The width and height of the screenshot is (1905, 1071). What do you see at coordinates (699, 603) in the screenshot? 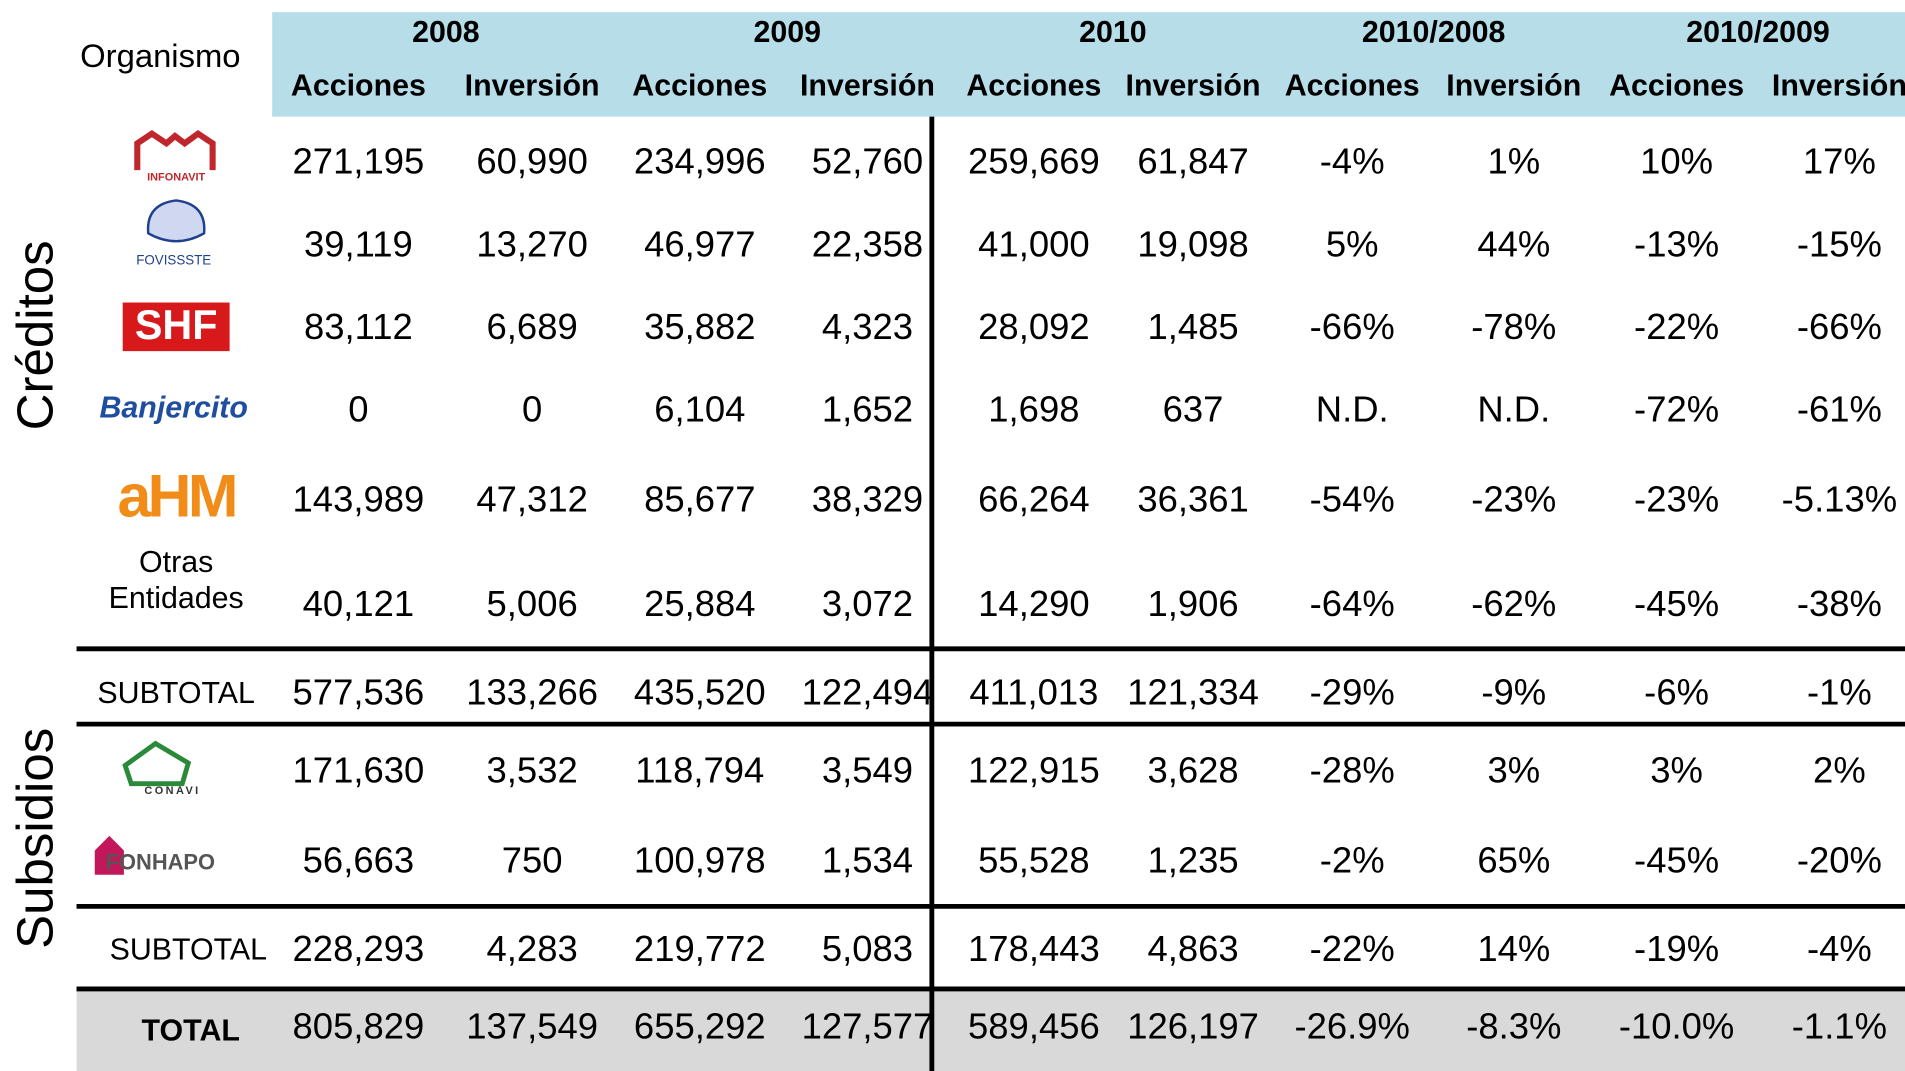
I see `cell: 25,884` at bounding box center [699, 603].